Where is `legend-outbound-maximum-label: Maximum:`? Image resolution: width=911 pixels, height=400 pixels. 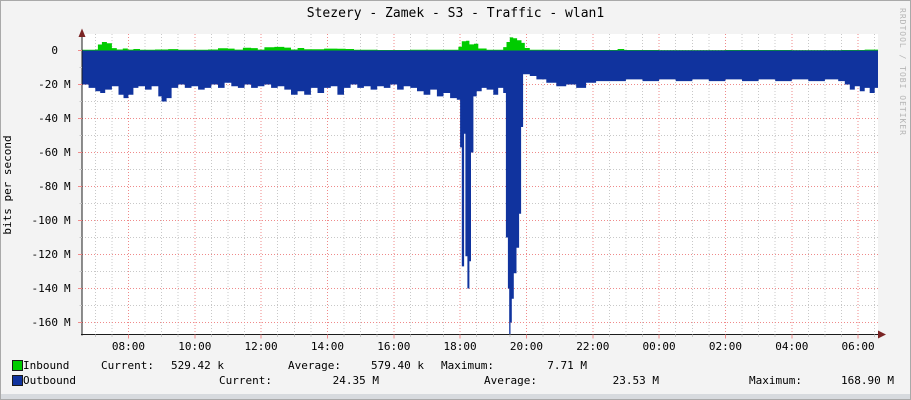 legend-outbound-maximum-label: Maximum: is located at coordinates (775, 380).